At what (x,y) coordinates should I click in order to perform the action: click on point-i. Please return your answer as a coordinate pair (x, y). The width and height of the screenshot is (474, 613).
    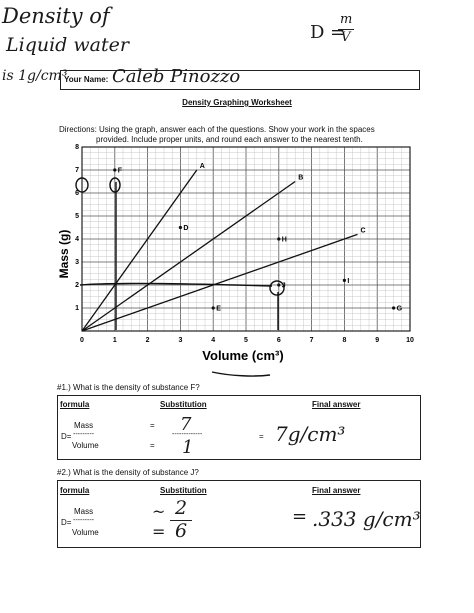
    Looking at the image, I should click on (344, 280).